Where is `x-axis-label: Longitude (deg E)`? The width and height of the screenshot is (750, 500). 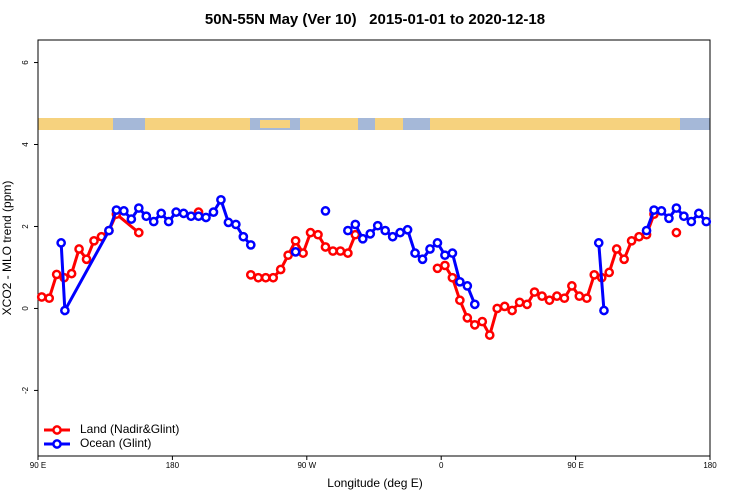
x-axis-label: Longitude (deg E) is located at coordinates (374, 483).